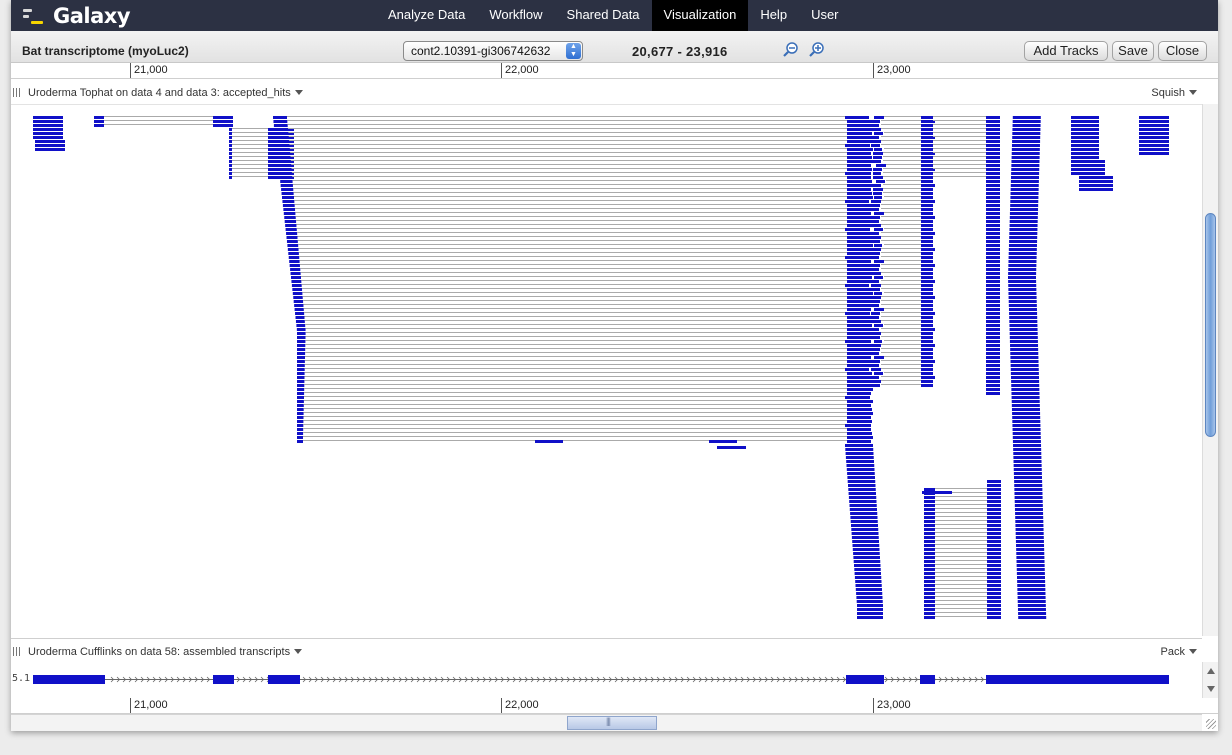 Image resolution: width=1232 pixels, height=755 pixels. I want to click on resize-grip-icon, so click(1211, 724).